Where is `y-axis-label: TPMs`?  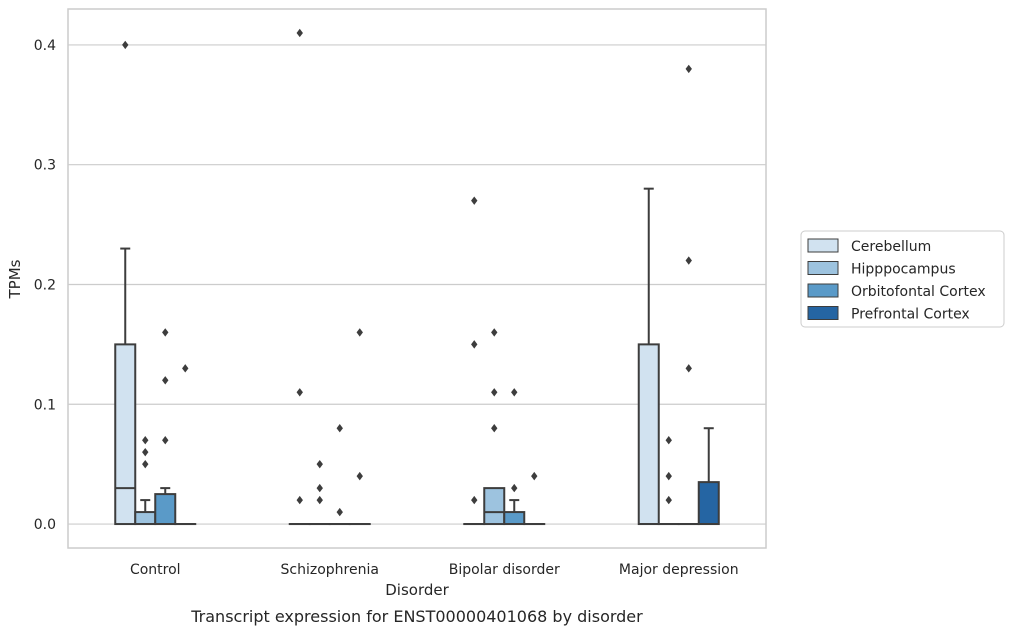 y-axis-label: TPMs is located at coordinates (15, 279).